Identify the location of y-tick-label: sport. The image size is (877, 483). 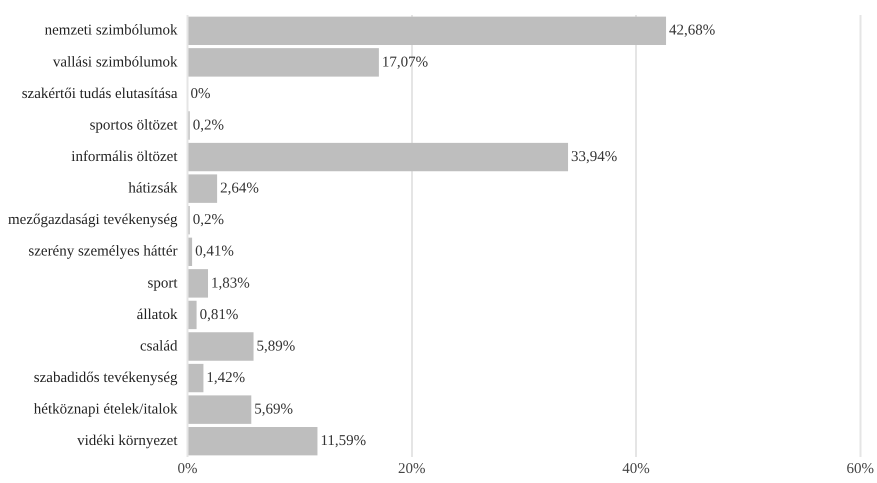
(163, 283).